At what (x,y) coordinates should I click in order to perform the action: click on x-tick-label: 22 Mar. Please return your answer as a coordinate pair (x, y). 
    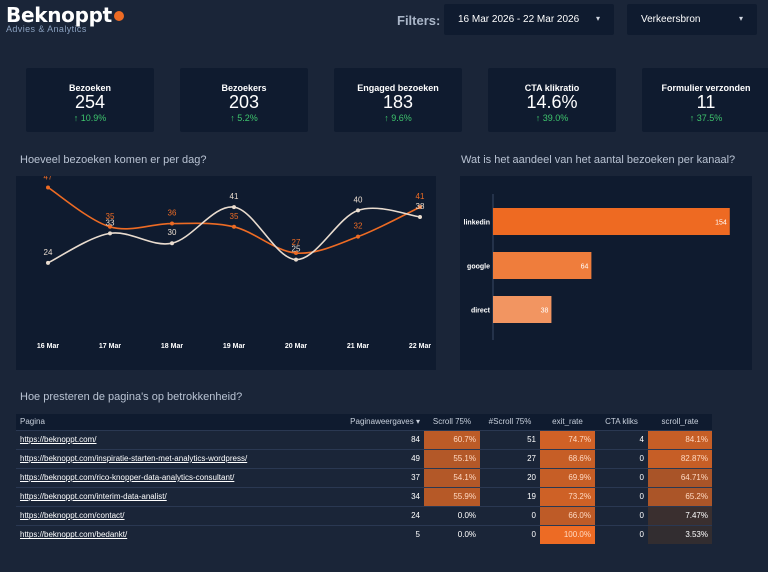
    Looking at the image, I should click on (420, 346).